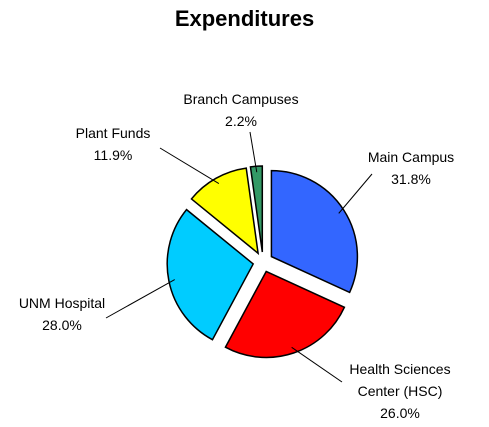 The height and width of the screenshot is (427, 489). What do you see at coordinates (400, 413) in the screenshot?
I see `value-label: 26.0%` at bounding box center [400, 413].